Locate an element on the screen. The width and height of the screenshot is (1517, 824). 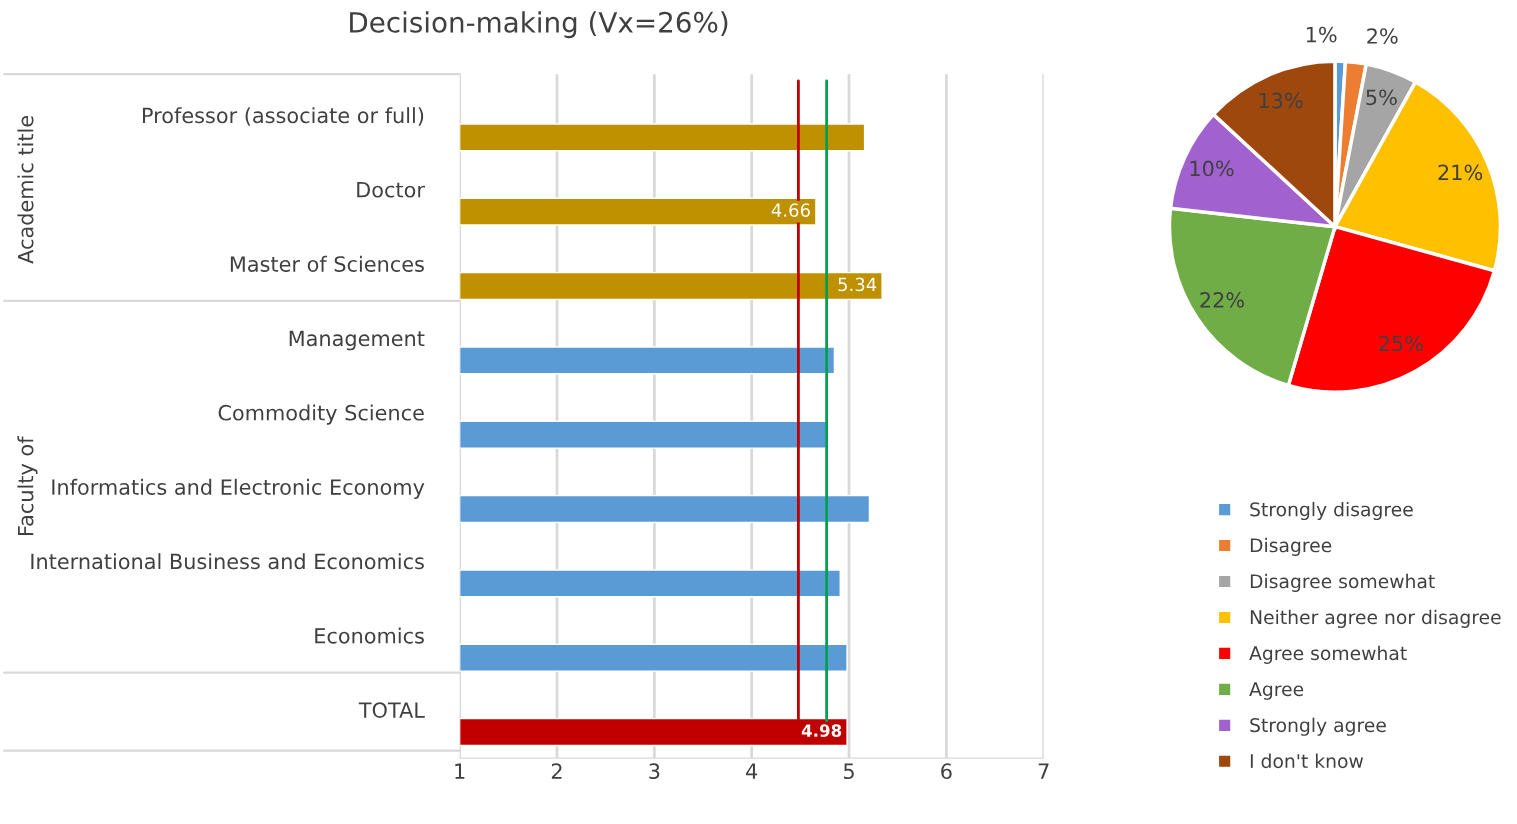
y-tick-label: Doctor is located at coordinates (391, 190).